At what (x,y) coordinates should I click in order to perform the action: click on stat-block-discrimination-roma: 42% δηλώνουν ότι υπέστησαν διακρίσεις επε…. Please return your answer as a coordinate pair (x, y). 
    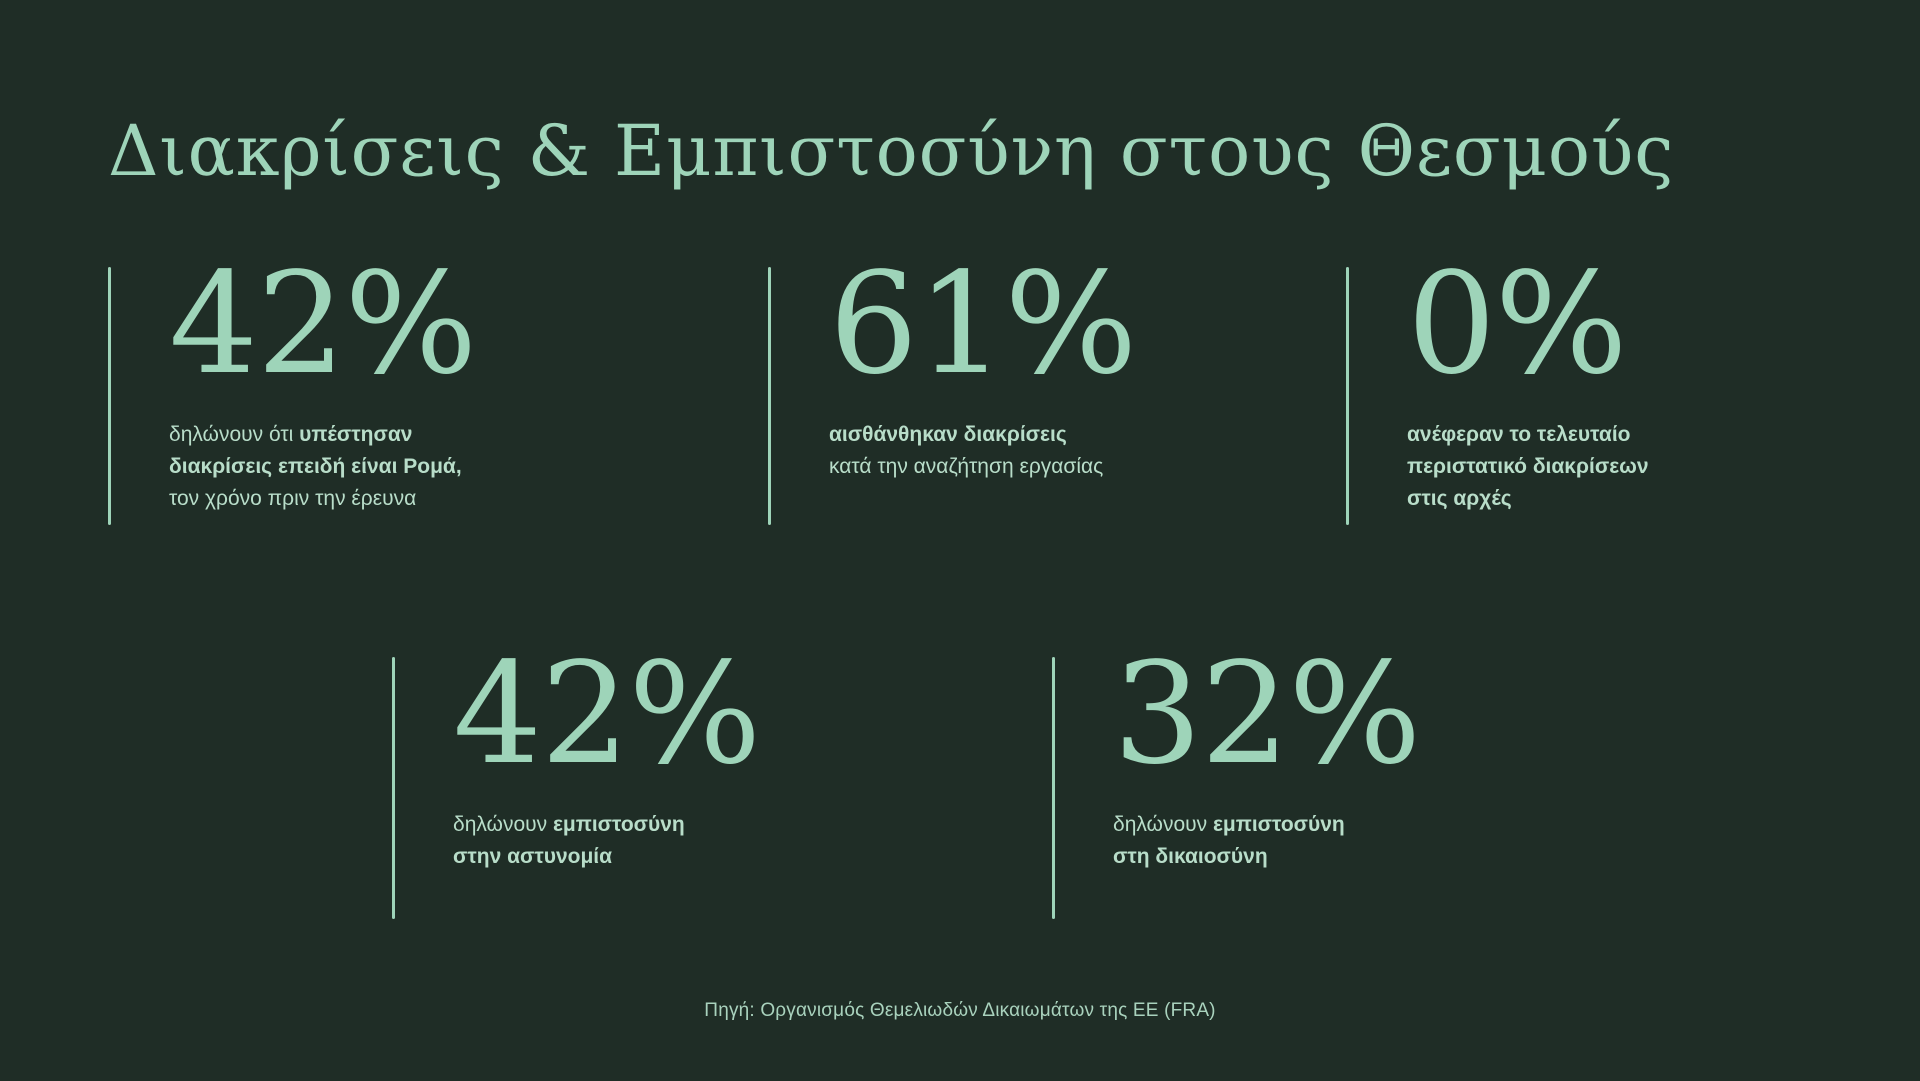
    Looking at the image, I should click on (438, 390).